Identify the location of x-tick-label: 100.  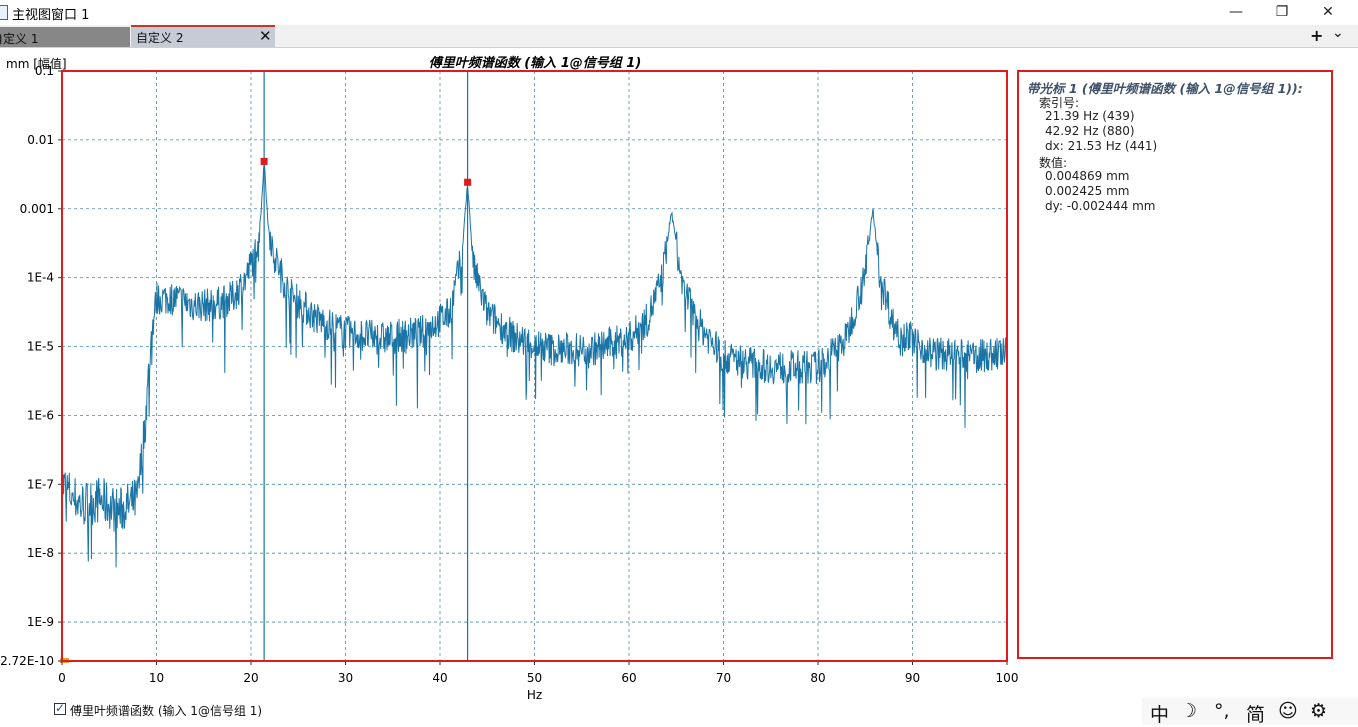
(1007, 678).